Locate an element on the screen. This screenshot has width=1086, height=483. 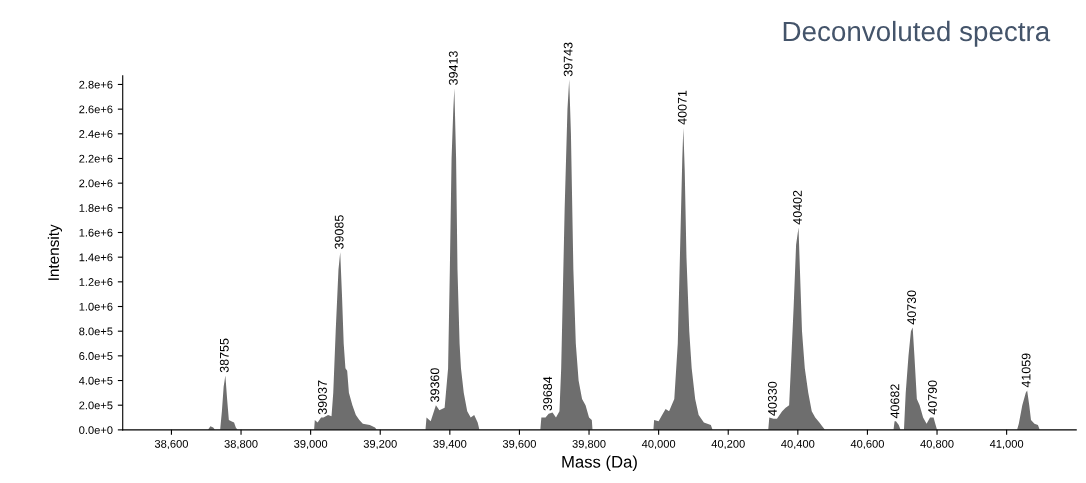
y-tick-label: 1.8e+6 is located at coordinates (96, 208).